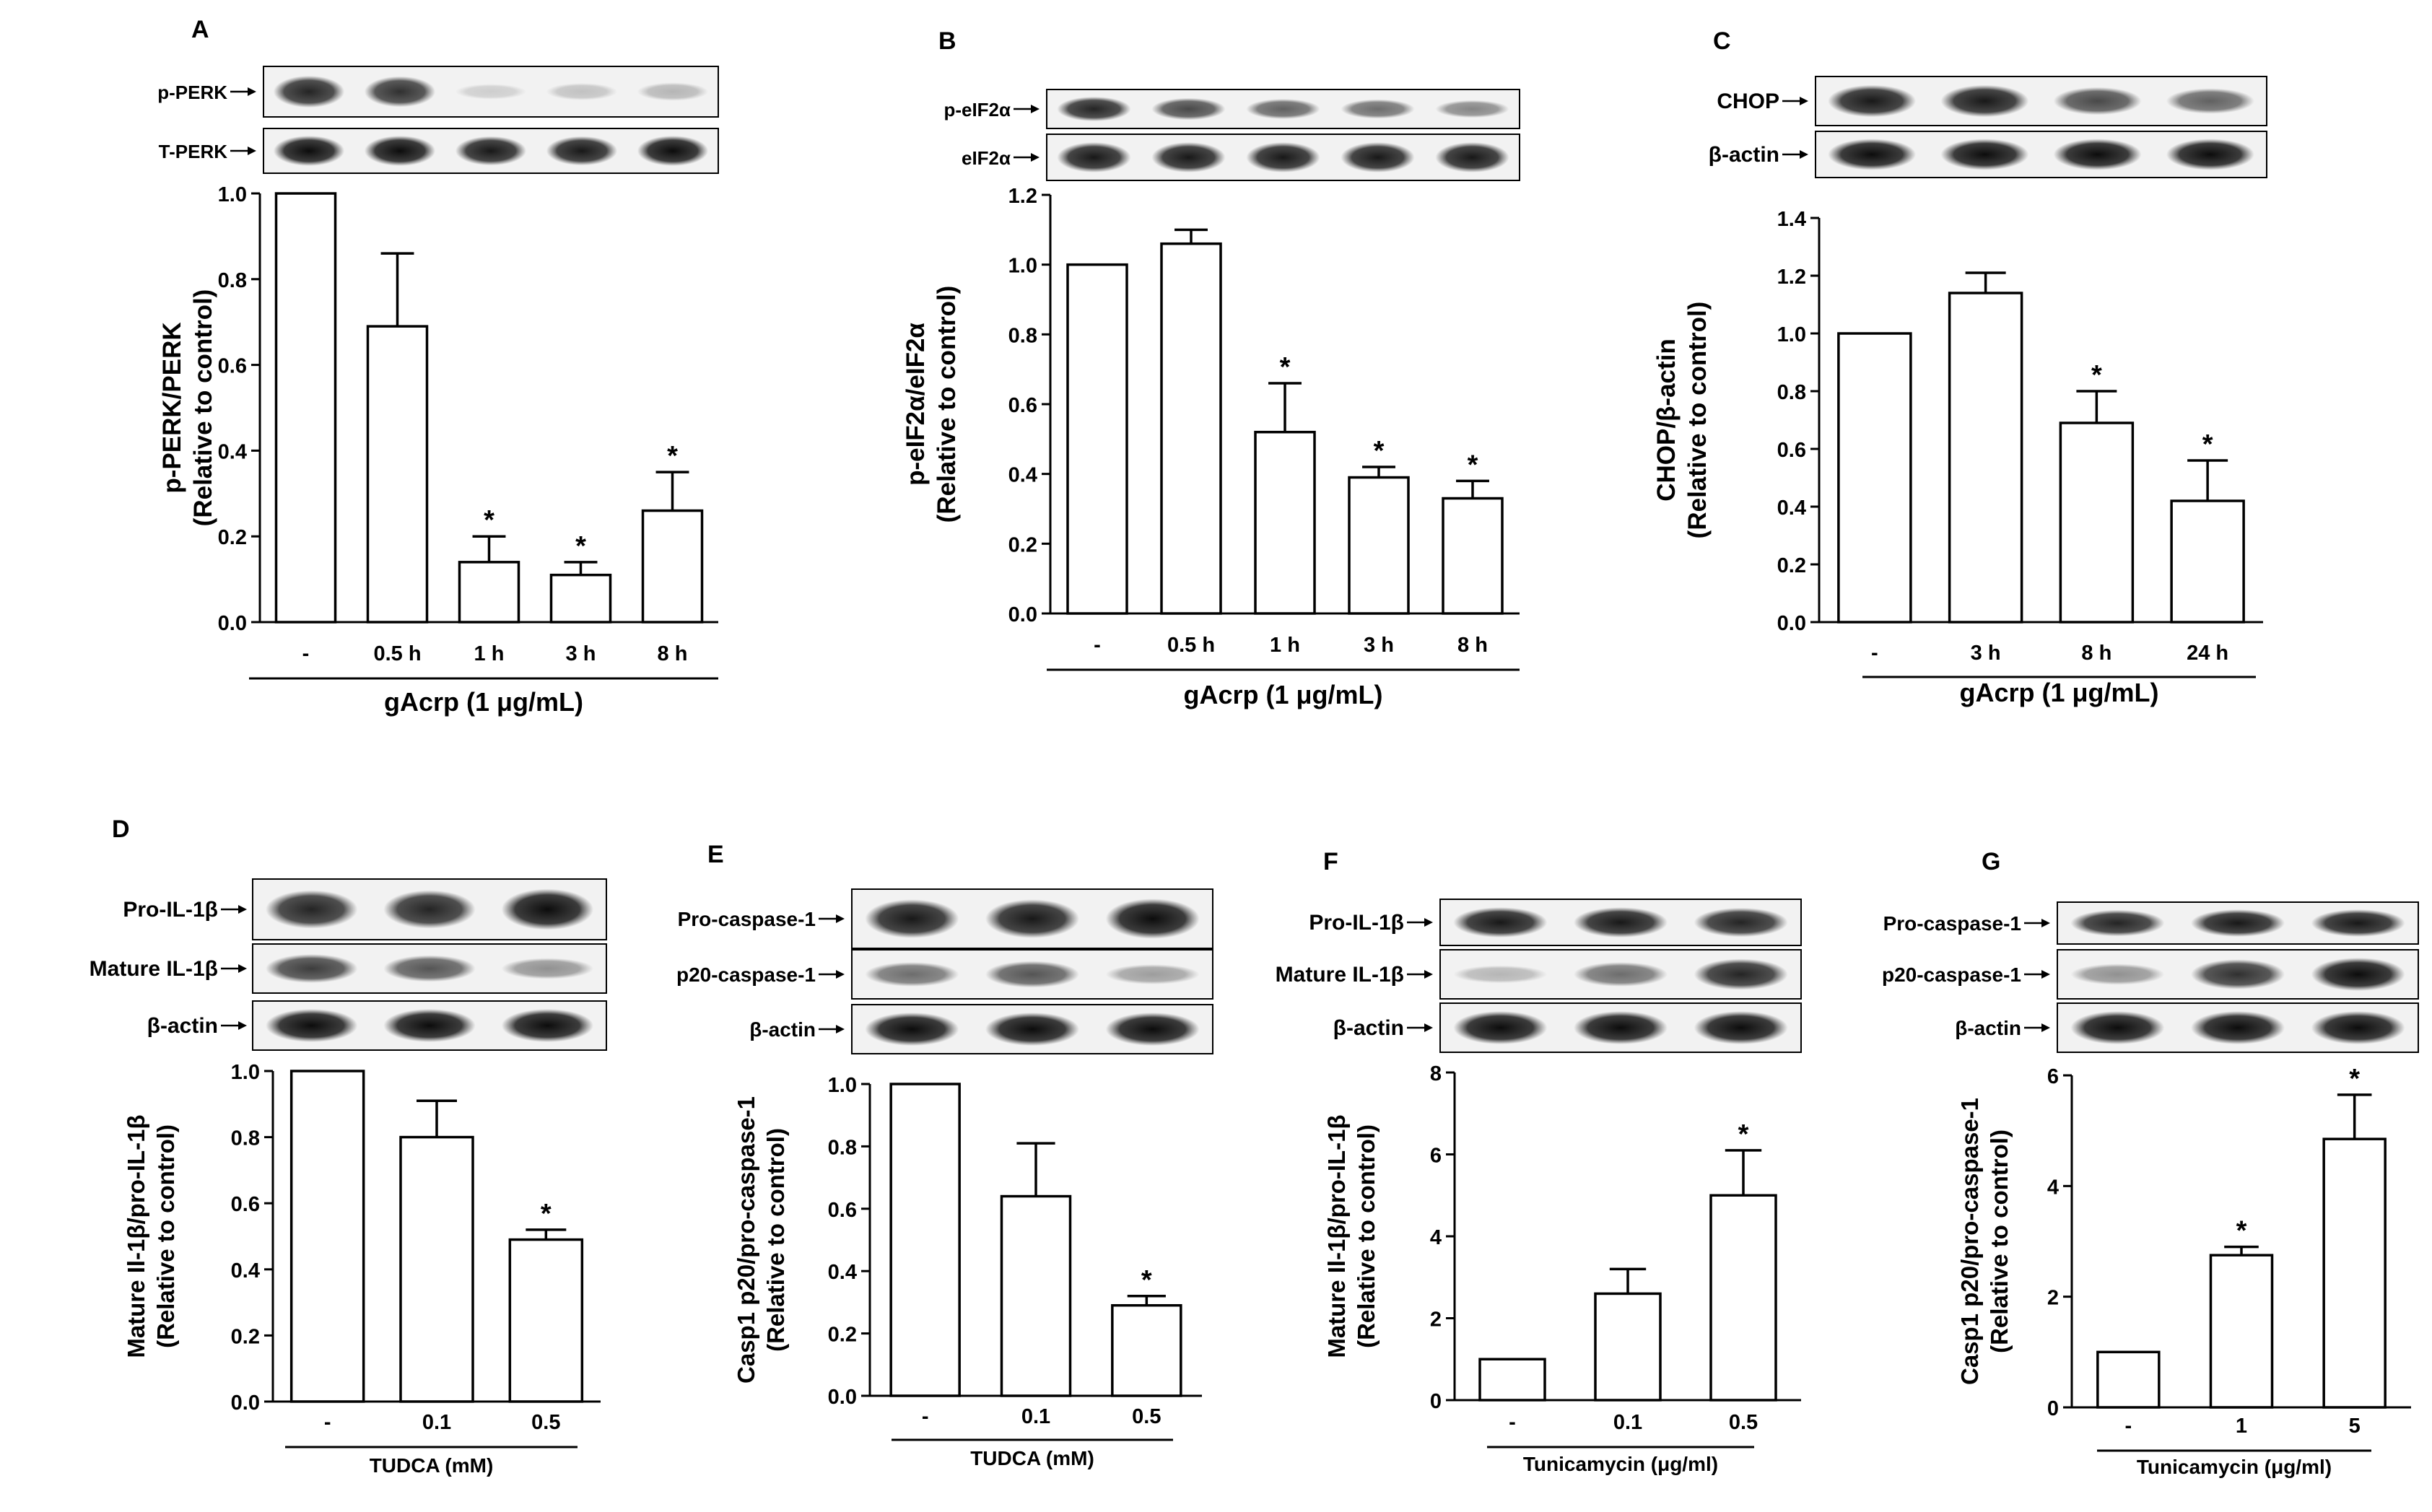 The height and width of the screenshot is (1512, 2432). I want to click on x-tick-label: 8 h, so click(2096, 653).